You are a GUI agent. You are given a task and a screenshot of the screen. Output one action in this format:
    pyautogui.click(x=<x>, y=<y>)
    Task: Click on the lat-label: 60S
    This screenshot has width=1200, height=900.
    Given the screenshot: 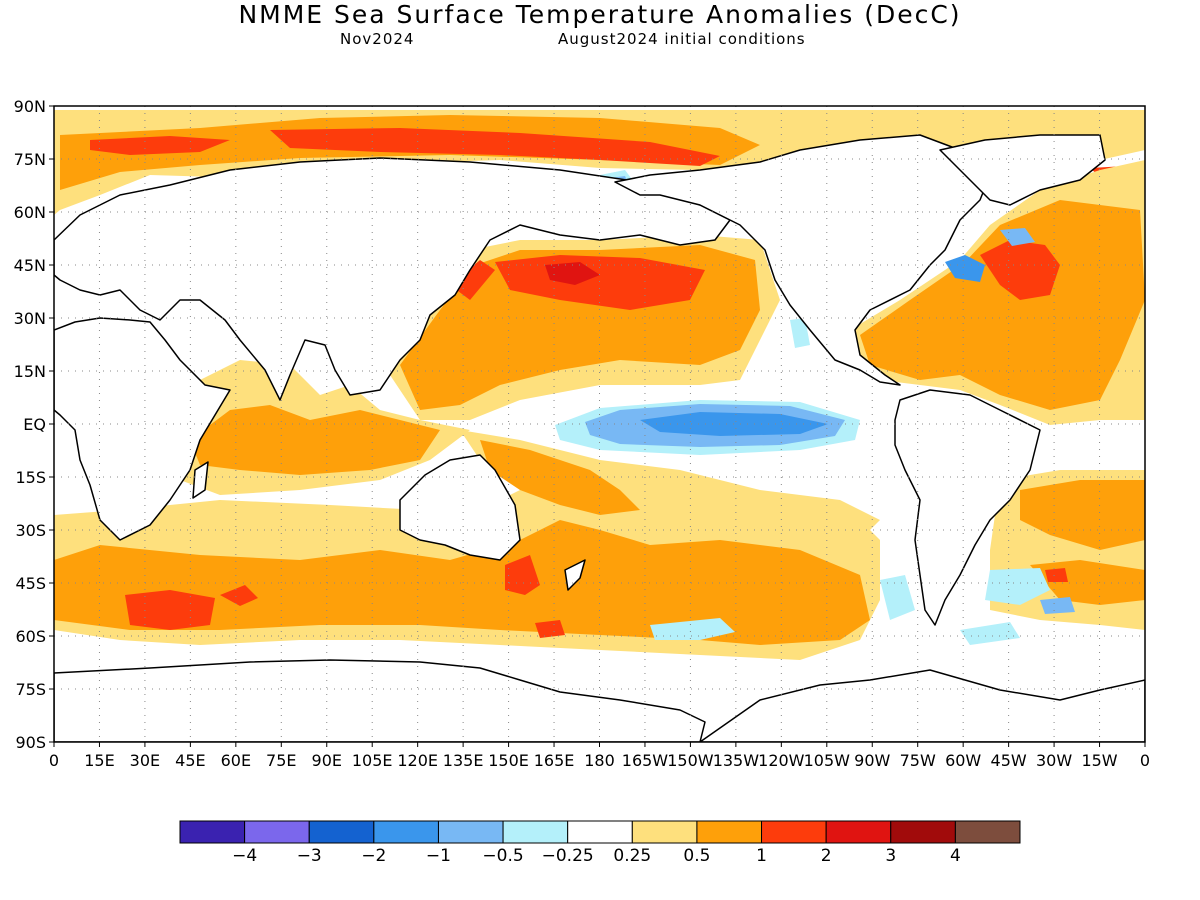 What is the action you would take?
    pyautogui.click(x=30, y=636)
    